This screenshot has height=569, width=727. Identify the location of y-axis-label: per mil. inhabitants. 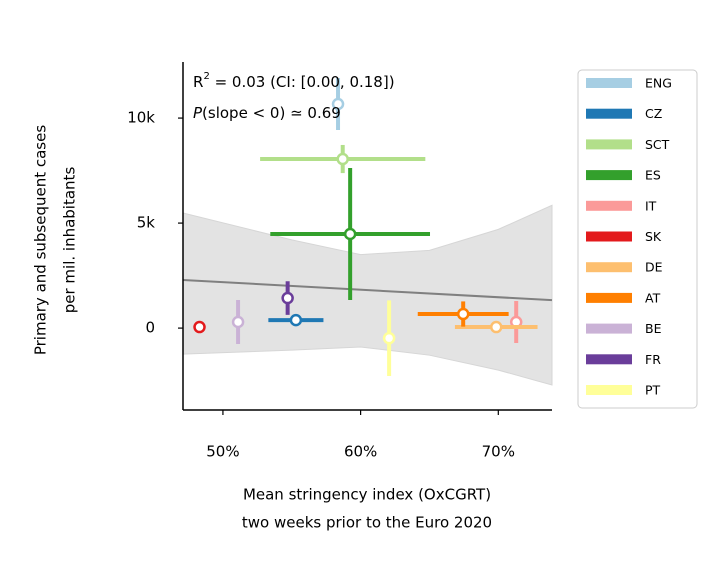
(70, 240).